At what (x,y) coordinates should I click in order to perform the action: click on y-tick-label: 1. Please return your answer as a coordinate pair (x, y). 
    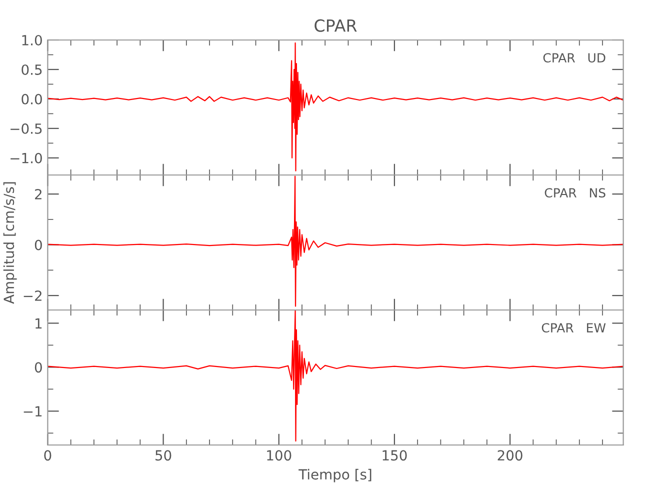
    Looking at the image, I should click on (39, 323).